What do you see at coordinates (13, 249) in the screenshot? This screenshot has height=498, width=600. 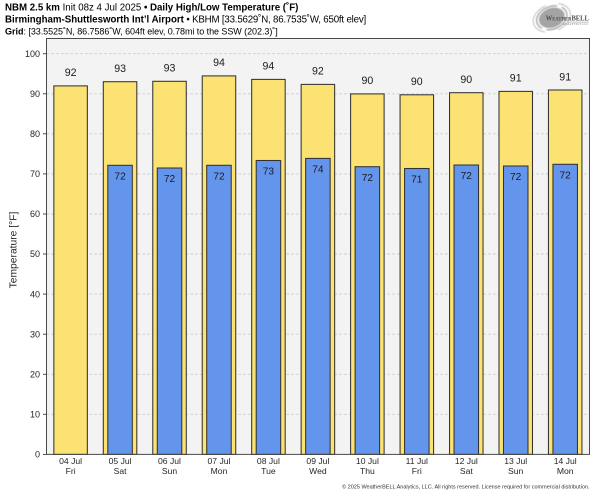 I see `svg-text: Temperature [°F]` at bounding box center [13, 249].